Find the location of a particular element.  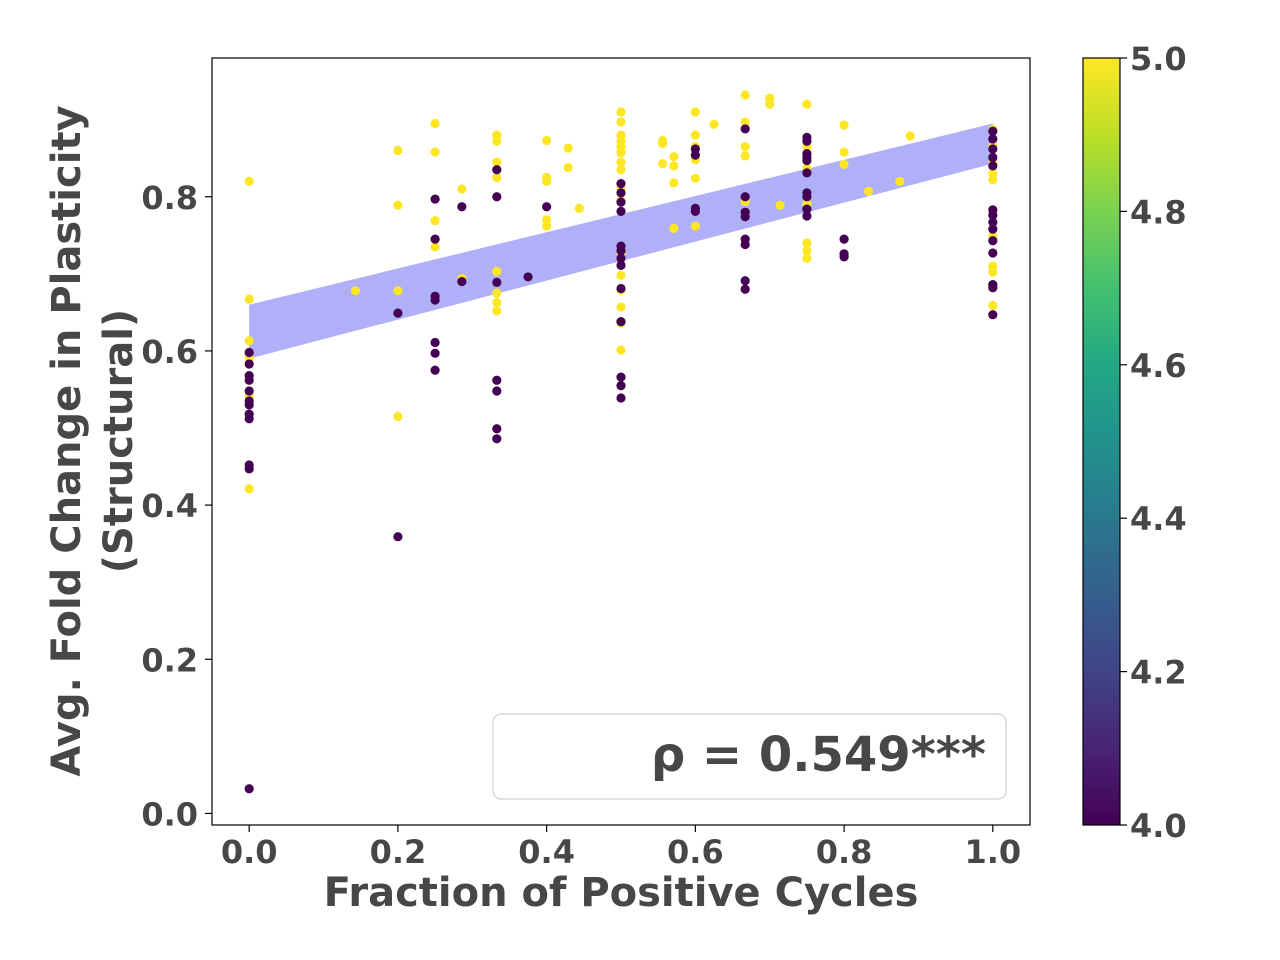

annotation-background is located at coordinates (749, 756).